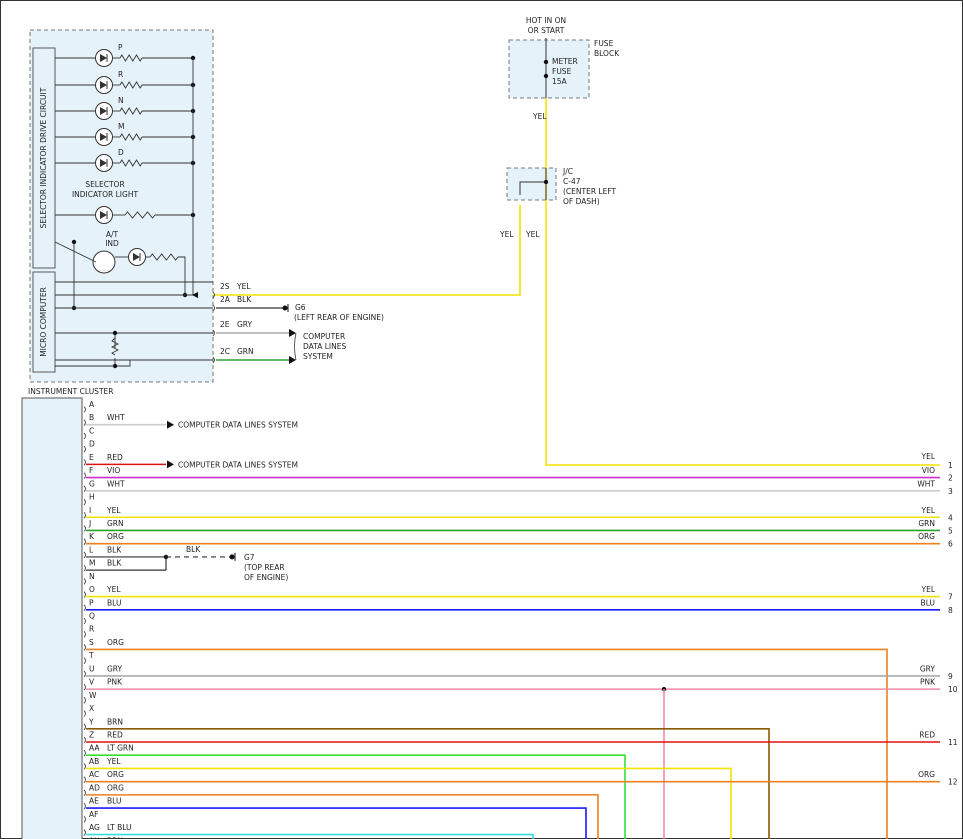  I want to click on pin-label: B, so click(91, 417).